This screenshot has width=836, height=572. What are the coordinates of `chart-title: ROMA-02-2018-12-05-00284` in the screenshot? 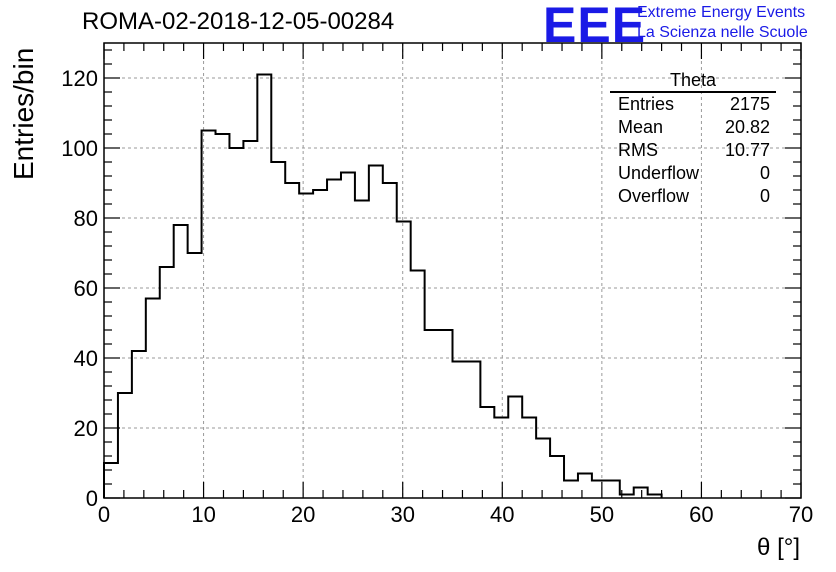 It's located at (238, 21).